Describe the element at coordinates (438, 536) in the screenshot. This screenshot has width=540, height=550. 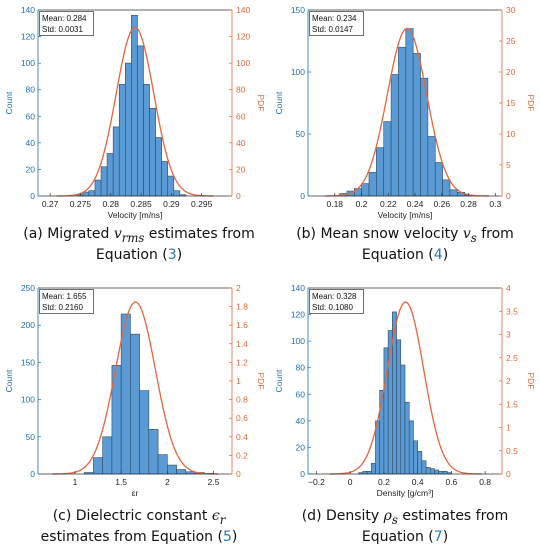
I see `equation-ref-link: 7` at that location.